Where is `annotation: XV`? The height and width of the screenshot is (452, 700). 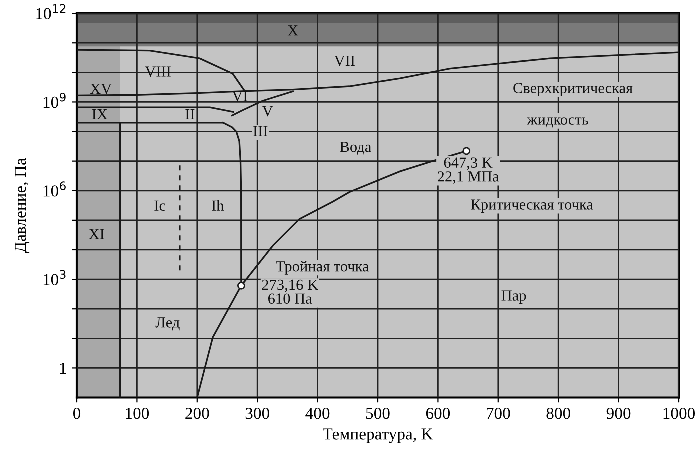
annotation: XV is located at coordinates (101, 89).